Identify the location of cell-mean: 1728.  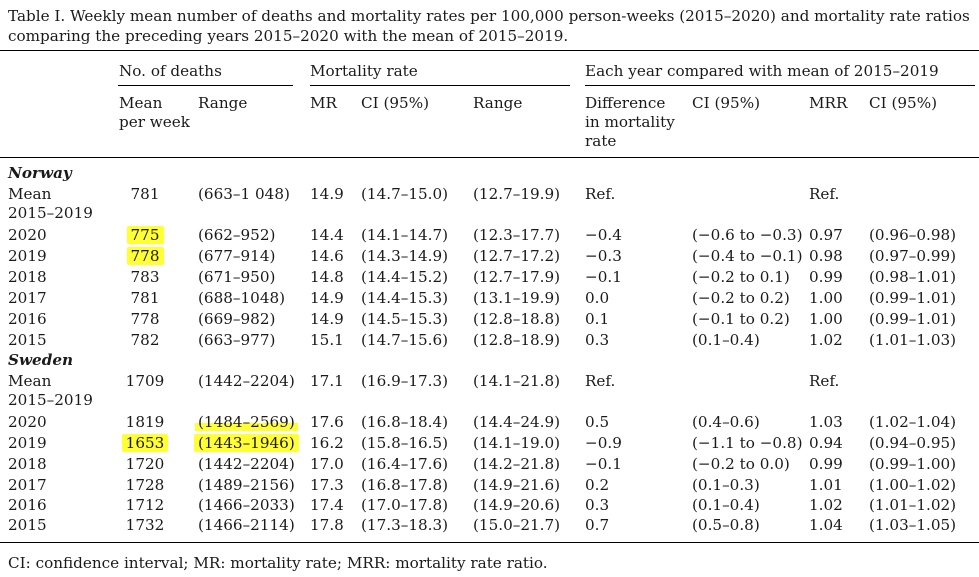
(145, 485).